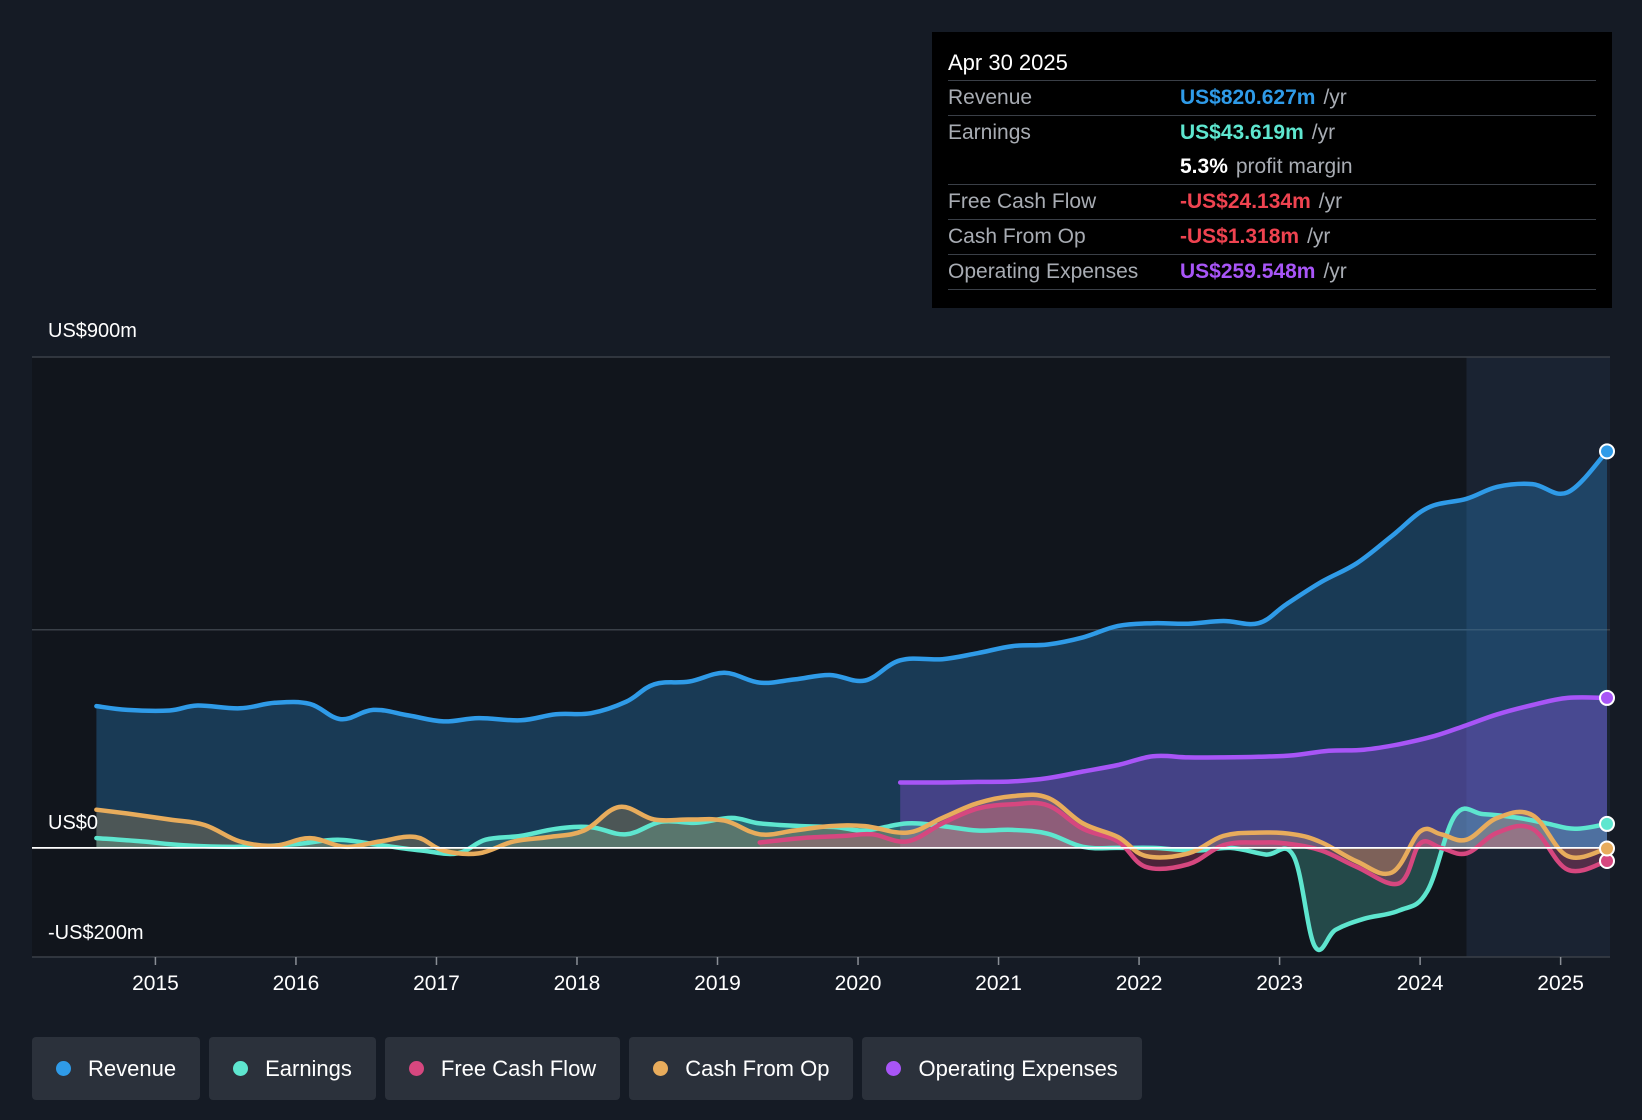 Image resolution: width=1642 pixels, height=1120 pixels. Describe the element at coordinates (1139, 983) in the screenshot. I see `x-tick-label: 2022` at that location.